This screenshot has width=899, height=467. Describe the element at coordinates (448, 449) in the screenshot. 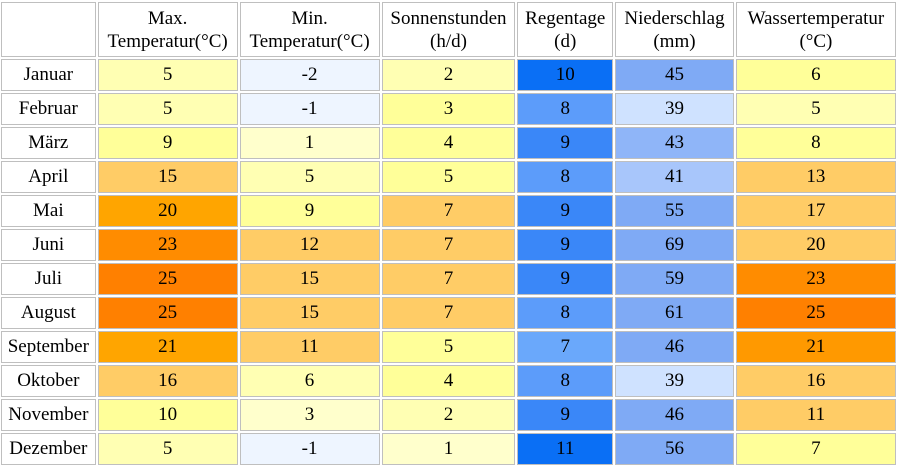

I see `sunshine-hours-cell: 1` at that location.